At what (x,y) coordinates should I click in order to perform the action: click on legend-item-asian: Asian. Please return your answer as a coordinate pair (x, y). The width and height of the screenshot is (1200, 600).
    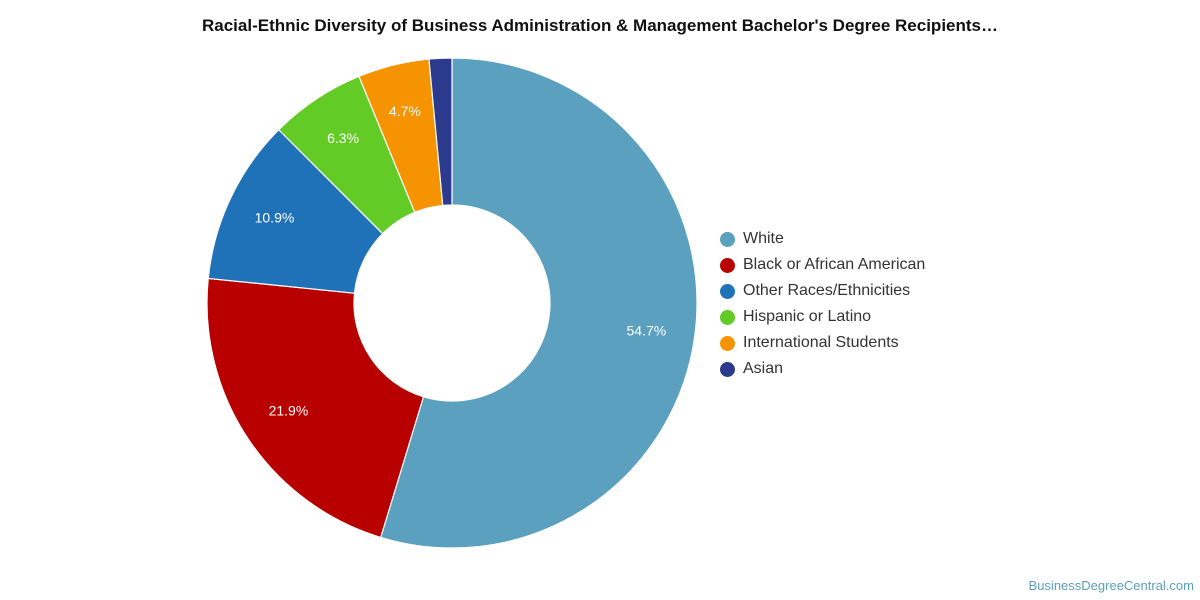
    Looking at the image, I should click on (822, 369).